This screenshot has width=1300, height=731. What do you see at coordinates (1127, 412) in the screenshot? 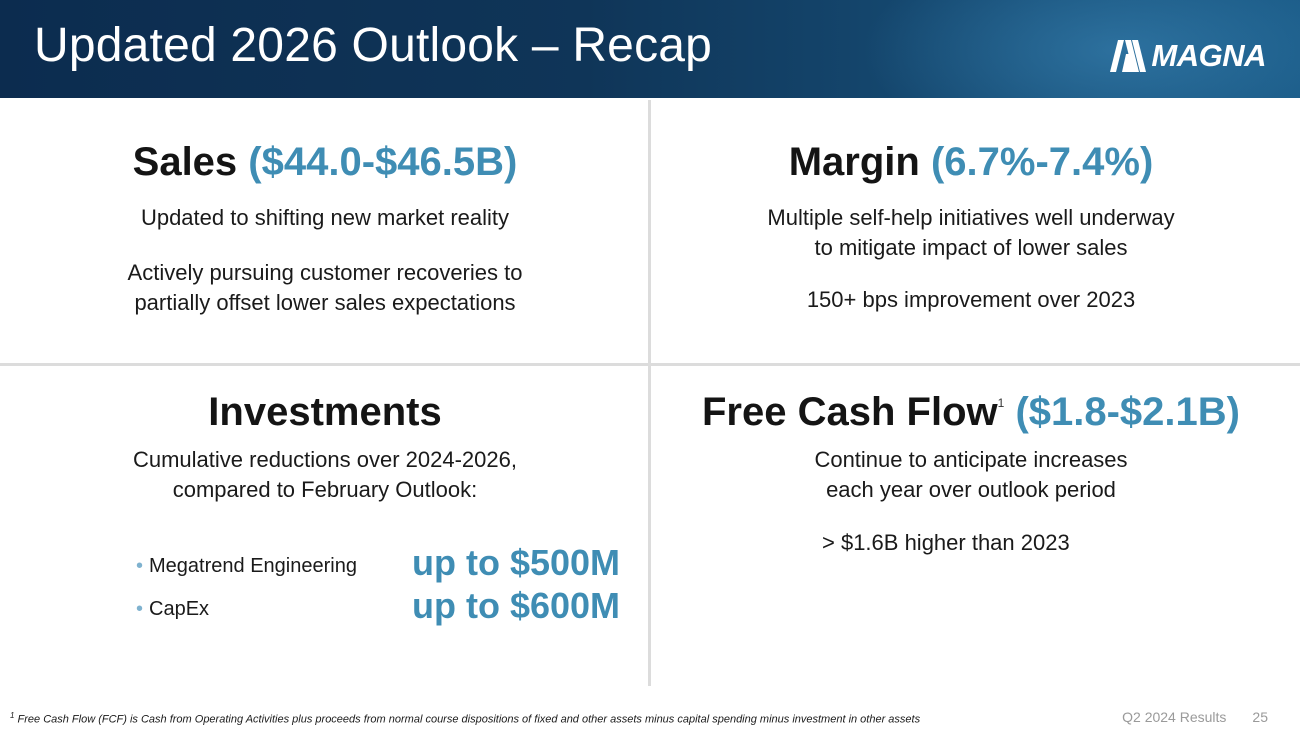
I see `fcf-range: ($1.8-$2.1B)` at bounding box center [1127, 412].